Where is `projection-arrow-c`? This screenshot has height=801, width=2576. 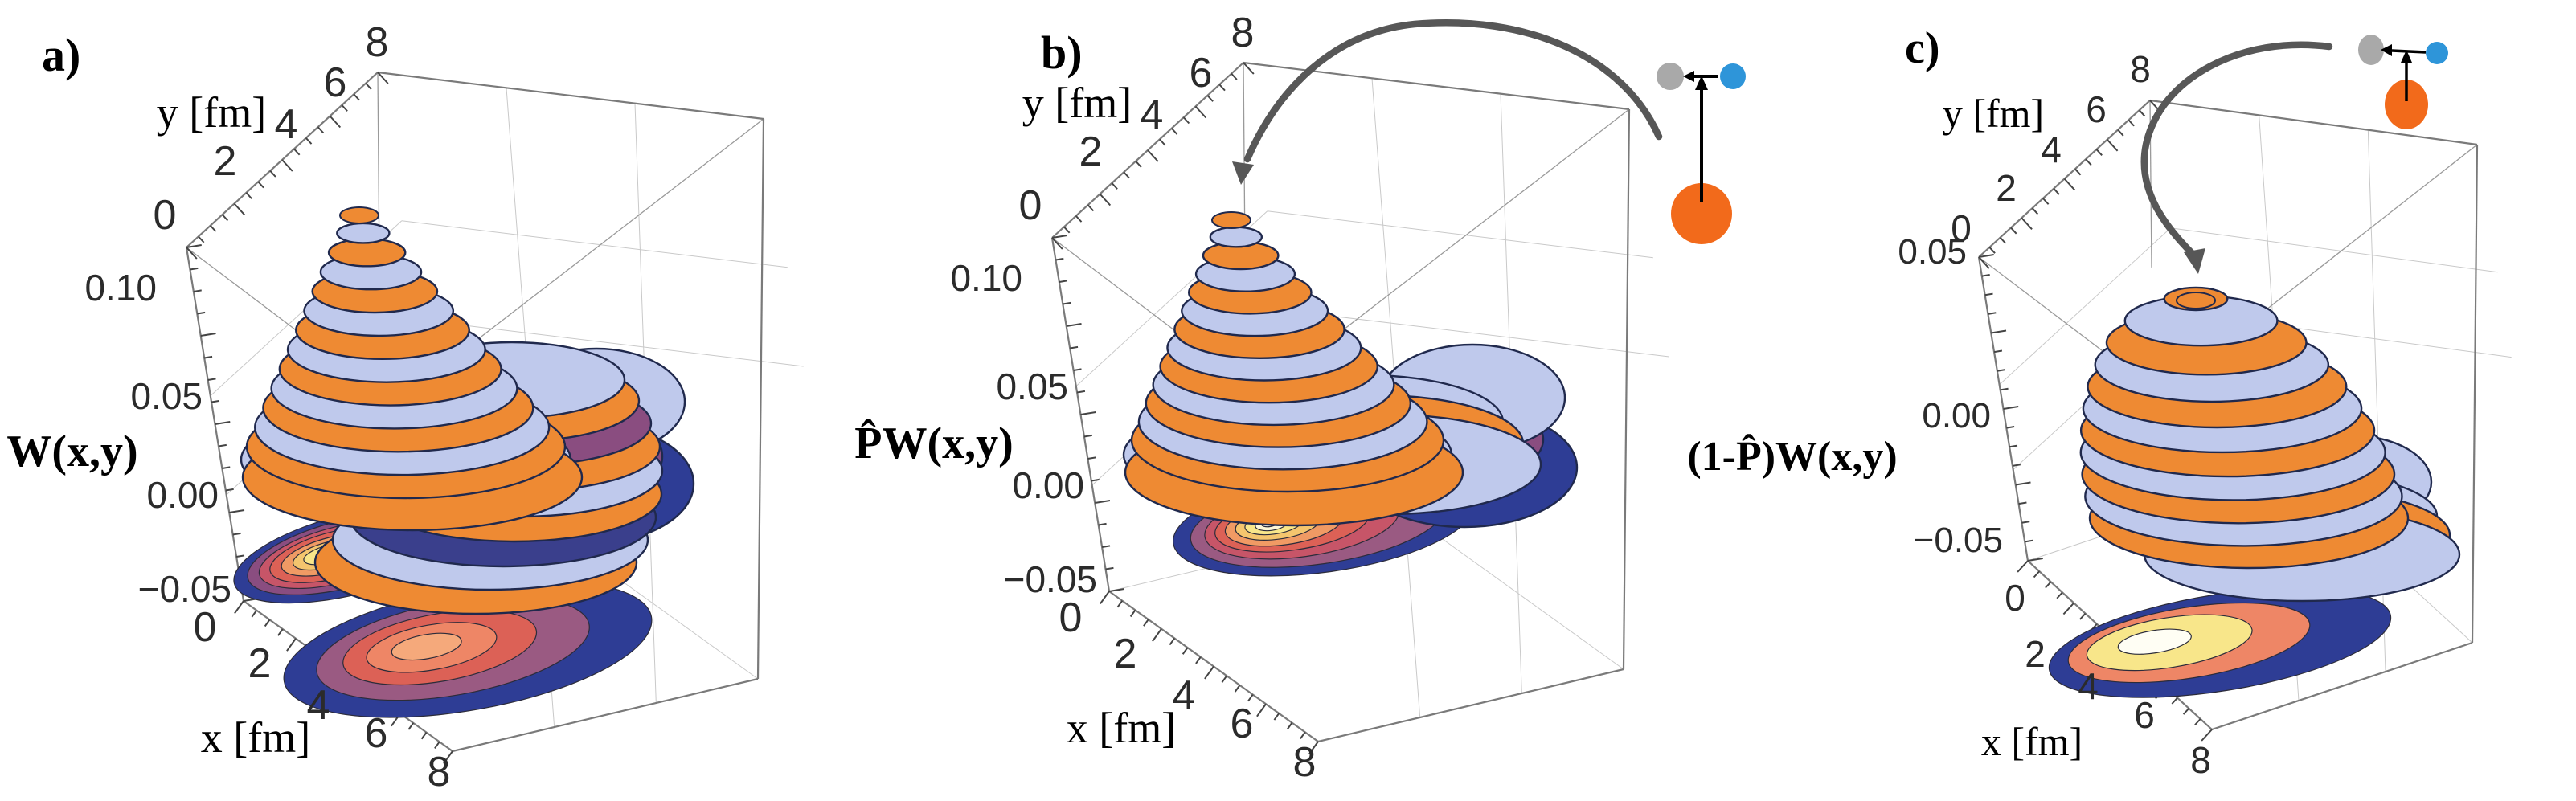
projection-arrow-c is located at coordinates (2236, 149).